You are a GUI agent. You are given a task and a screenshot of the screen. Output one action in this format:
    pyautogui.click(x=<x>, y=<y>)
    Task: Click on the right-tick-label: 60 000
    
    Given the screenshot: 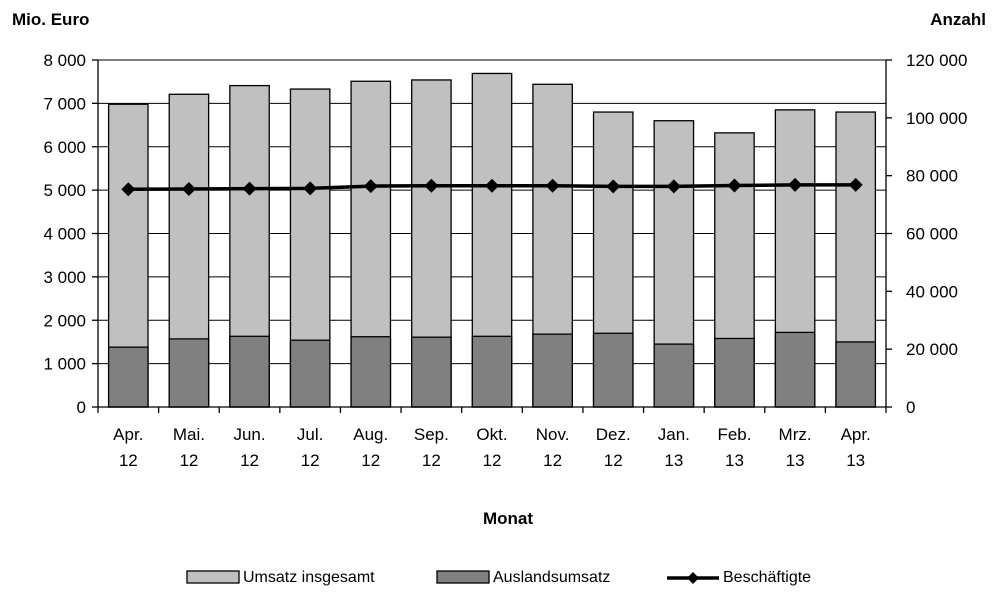 What is the action you would take?
    pyautogui.click(x=932, y=234)
    